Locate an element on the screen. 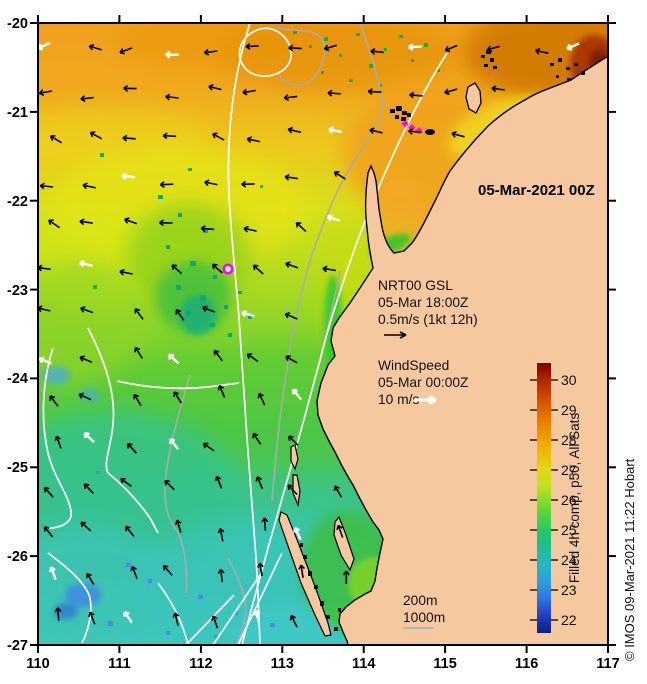 This screenshot has width=647, height=684. shark-bay-islets is located at coordinates (320, 587).